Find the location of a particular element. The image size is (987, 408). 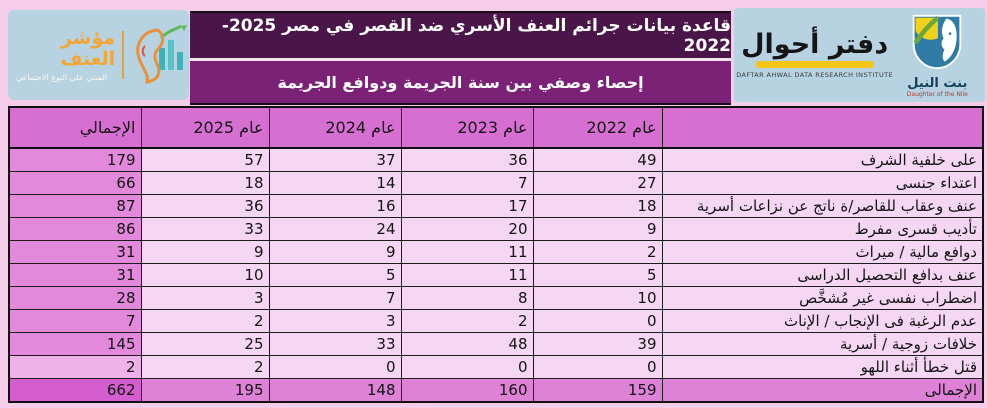

row-label: قتل خطأ أثناء اللهو is located at coordinates (822, 367).